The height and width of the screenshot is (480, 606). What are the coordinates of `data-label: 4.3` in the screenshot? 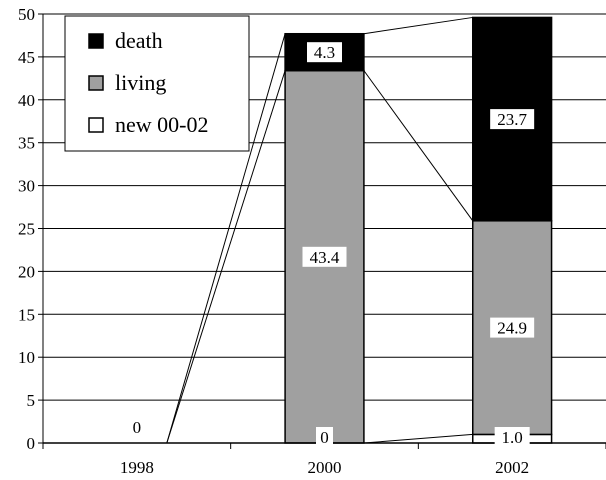 It's located at (324, 52).